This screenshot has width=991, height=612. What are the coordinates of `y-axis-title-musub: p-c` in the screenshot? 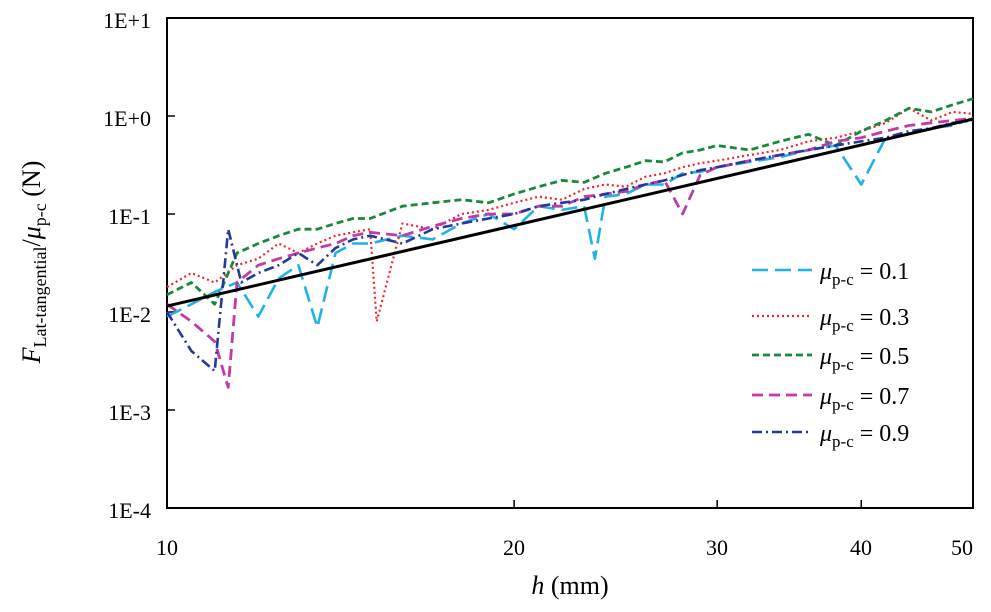 It's located at (40, 214).